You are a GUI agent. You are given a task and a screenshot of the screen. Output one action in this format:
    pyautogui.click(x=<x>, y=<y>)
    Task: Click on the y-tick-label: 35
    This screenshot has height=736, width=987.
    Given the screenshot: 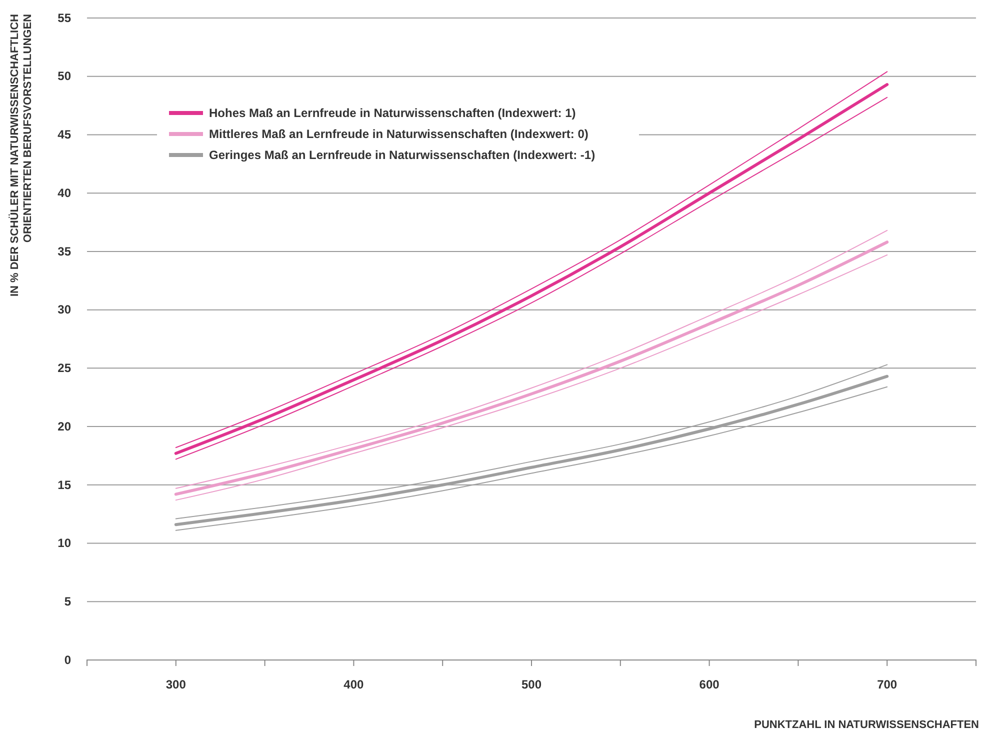 What is the action you would take?
    pyautogui.click(x=65, y=251)
    